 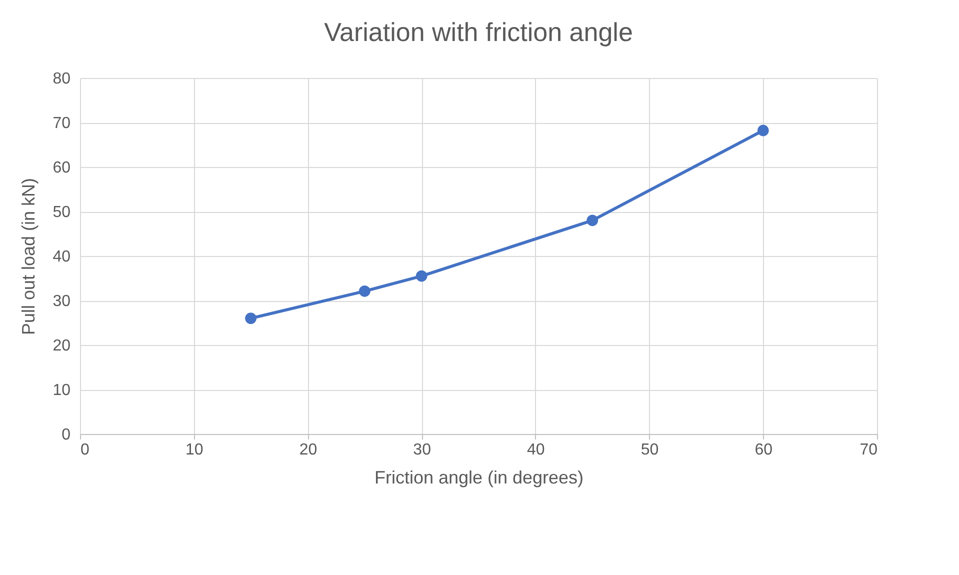 I want to click on y-tick-label: 60, so click(x=61, y=168).